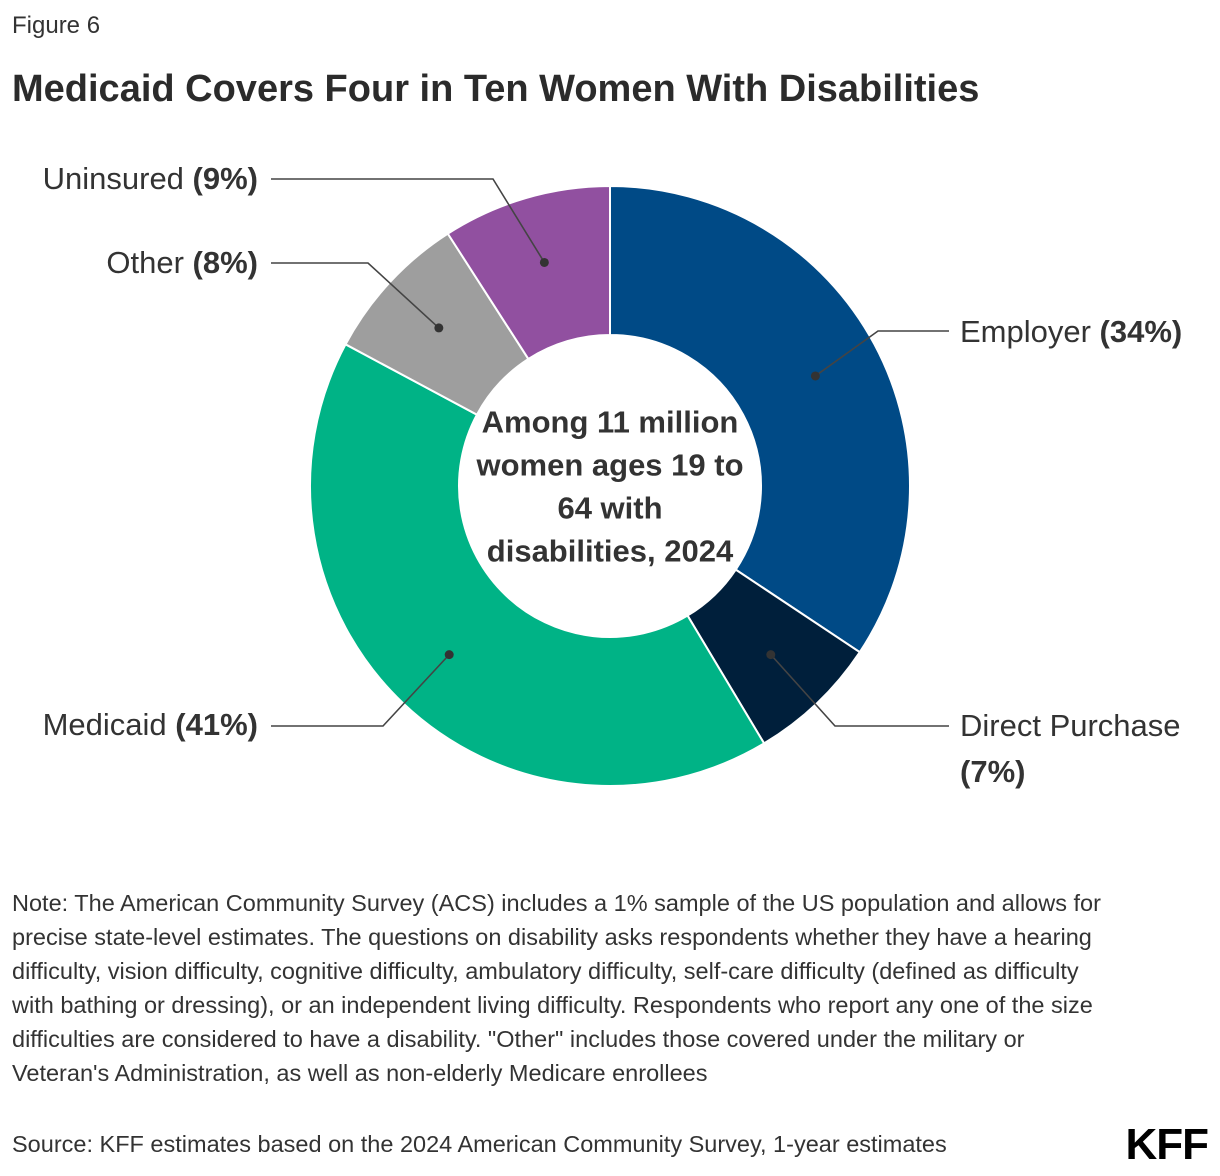  Describe the element at coordinates (609, 465) in the screenshot. I see `center-label-line: women ages 19 to` at that location.